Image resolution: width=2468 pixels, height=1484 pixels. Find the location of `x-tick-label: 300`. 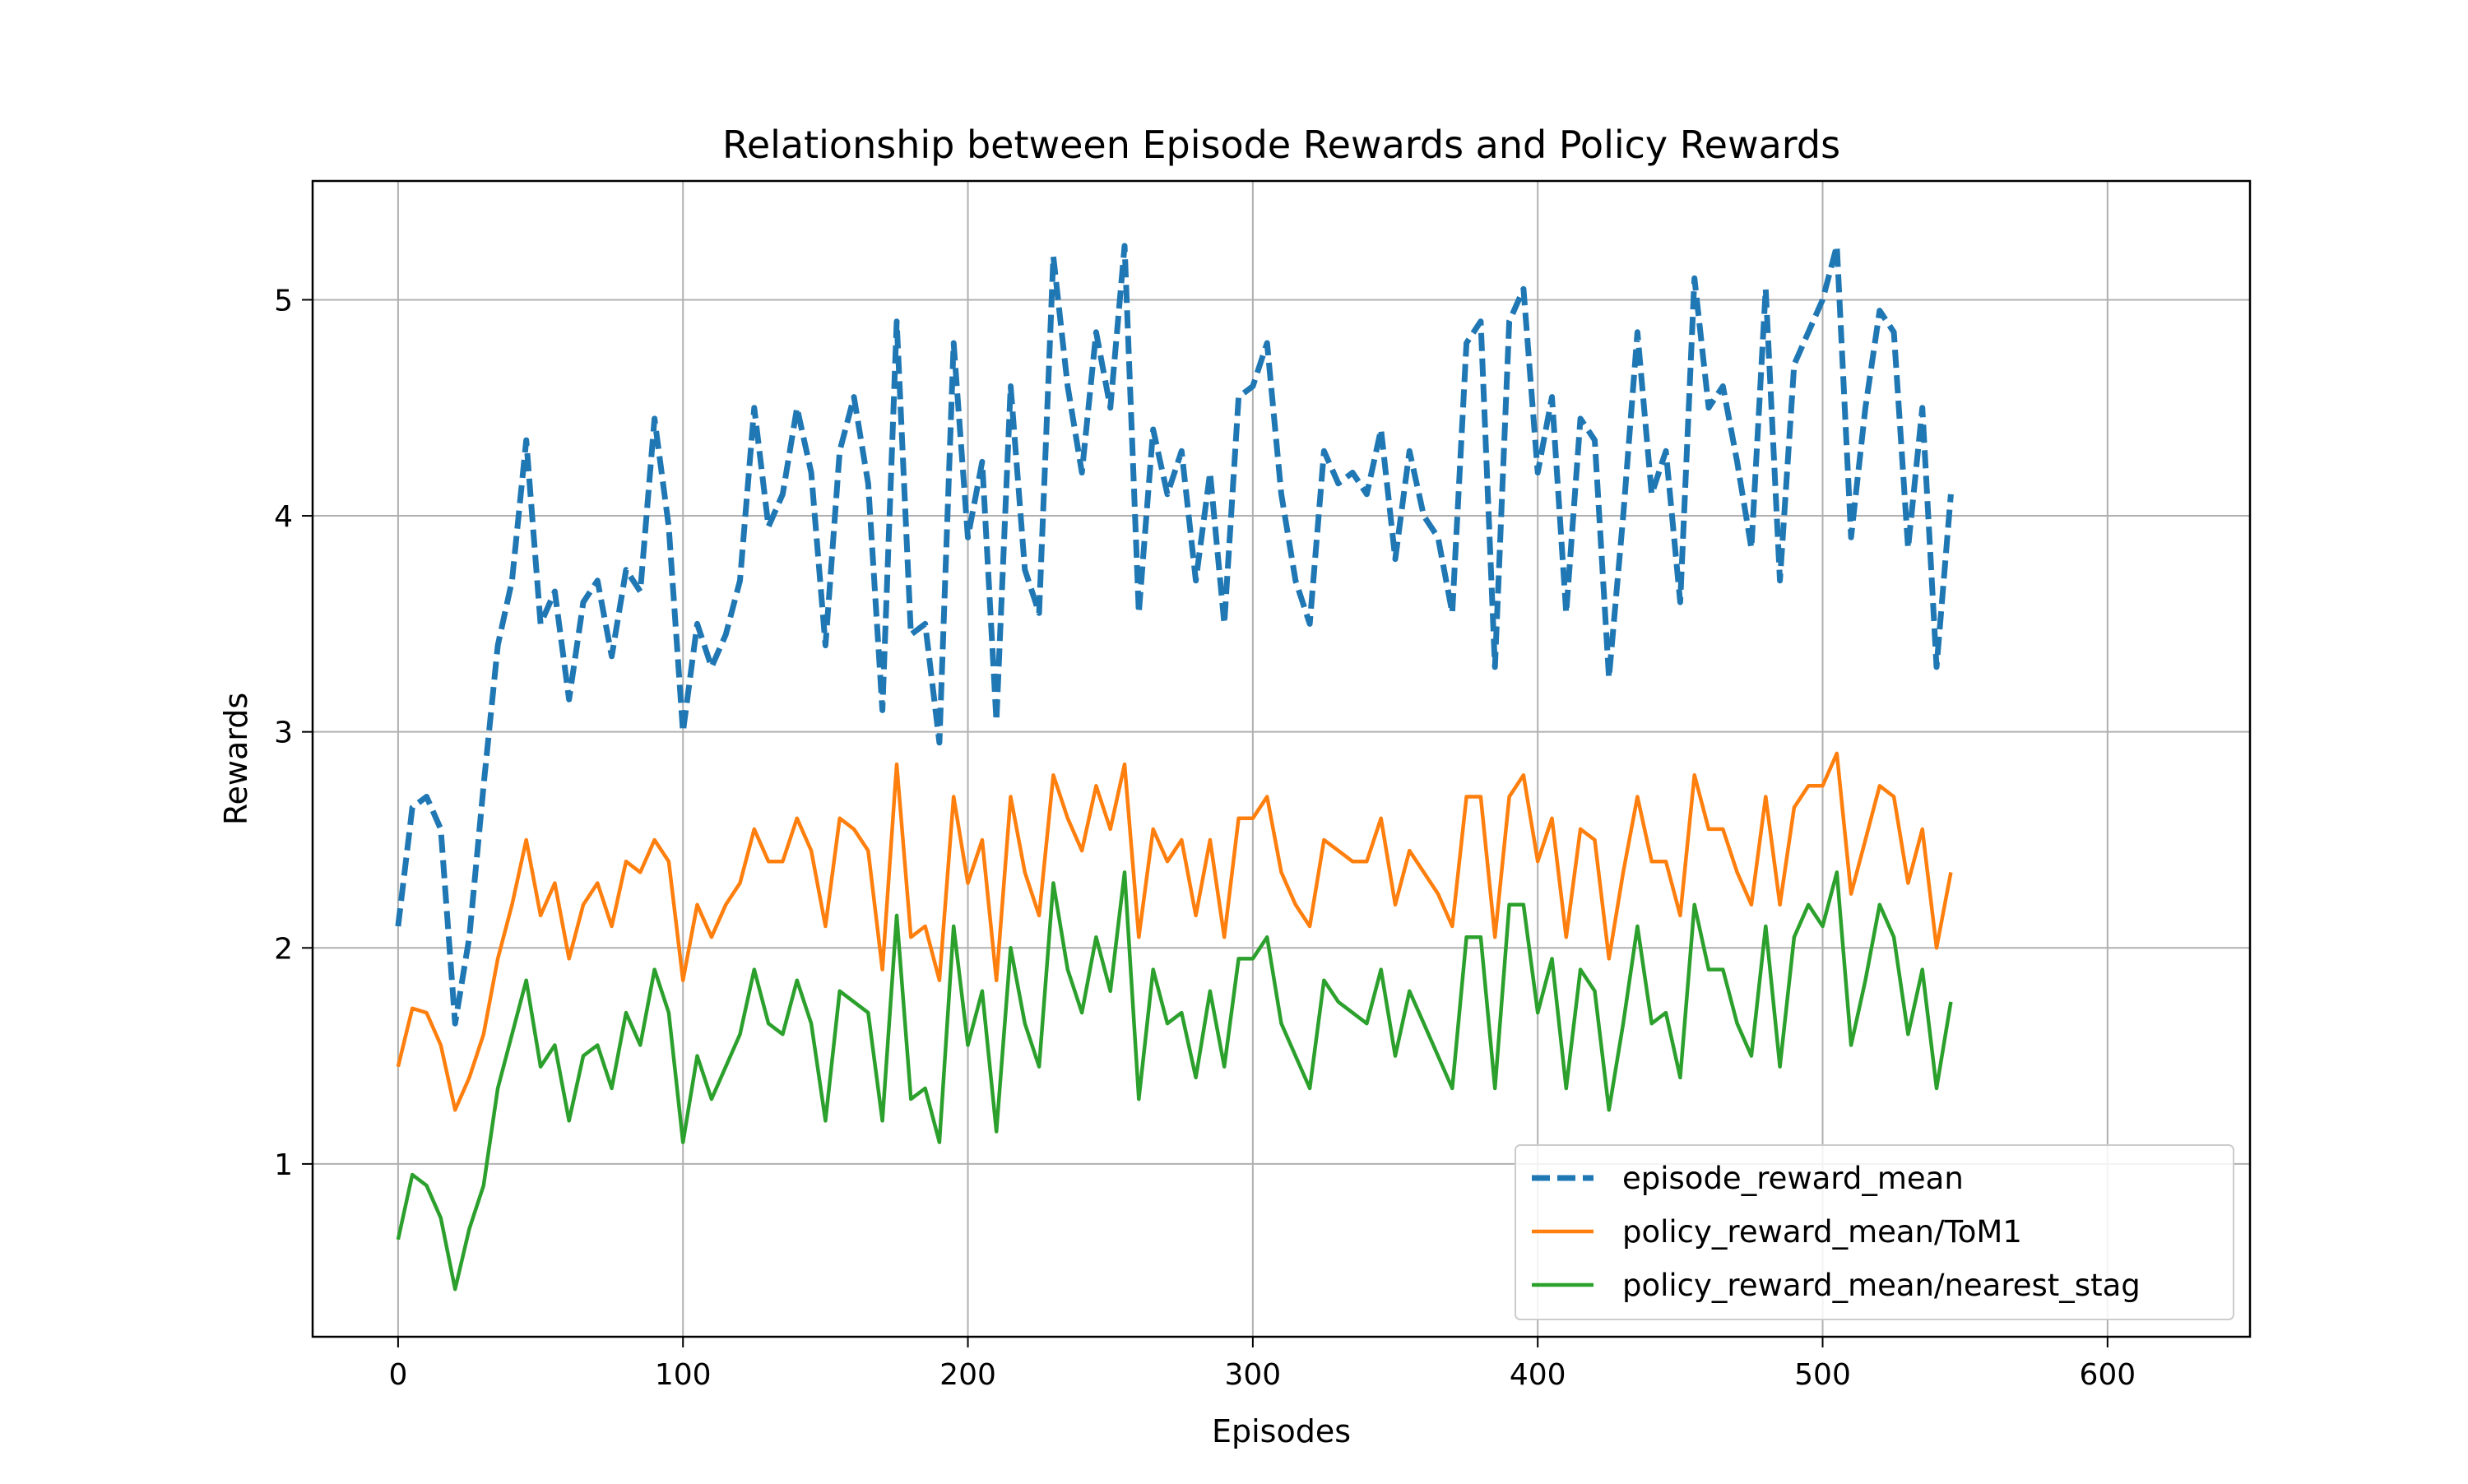

x-tick-label: 300 is located at coordinates (1253, 1375).